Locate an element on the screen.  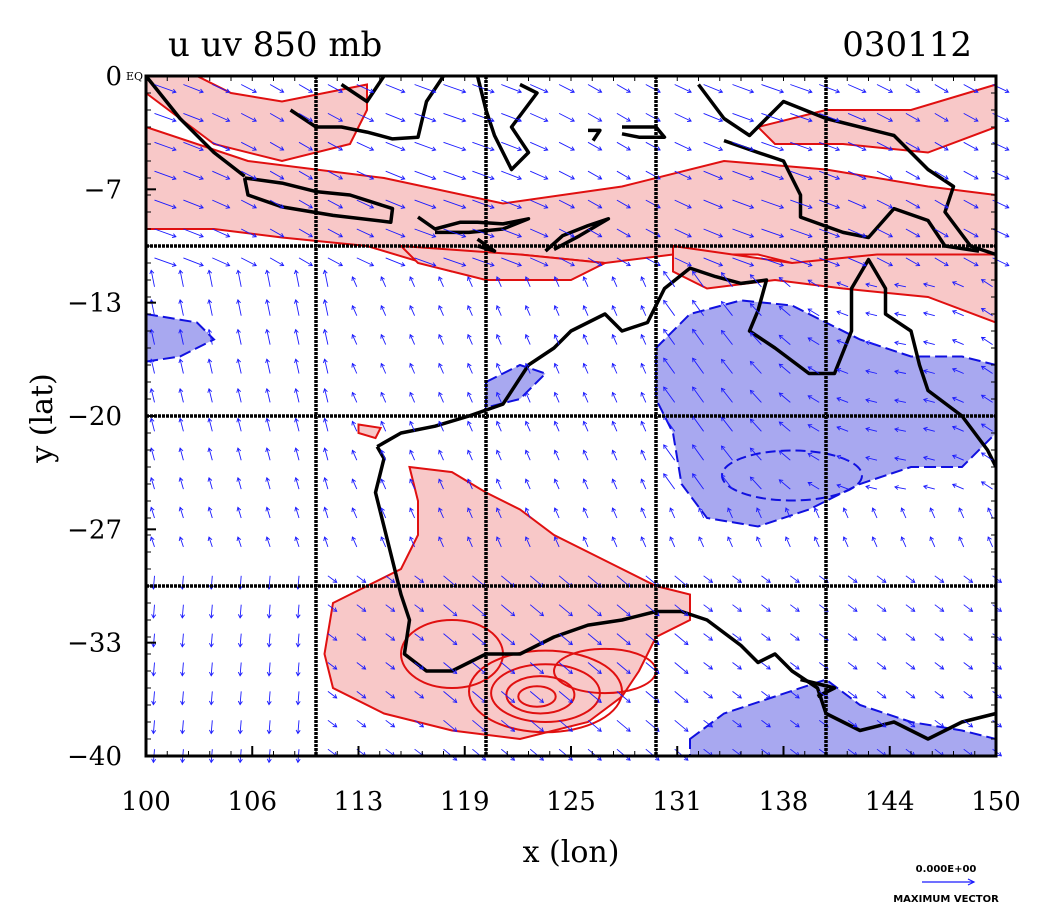
y-tick-label: 0 is located at coordinates (113, 77).